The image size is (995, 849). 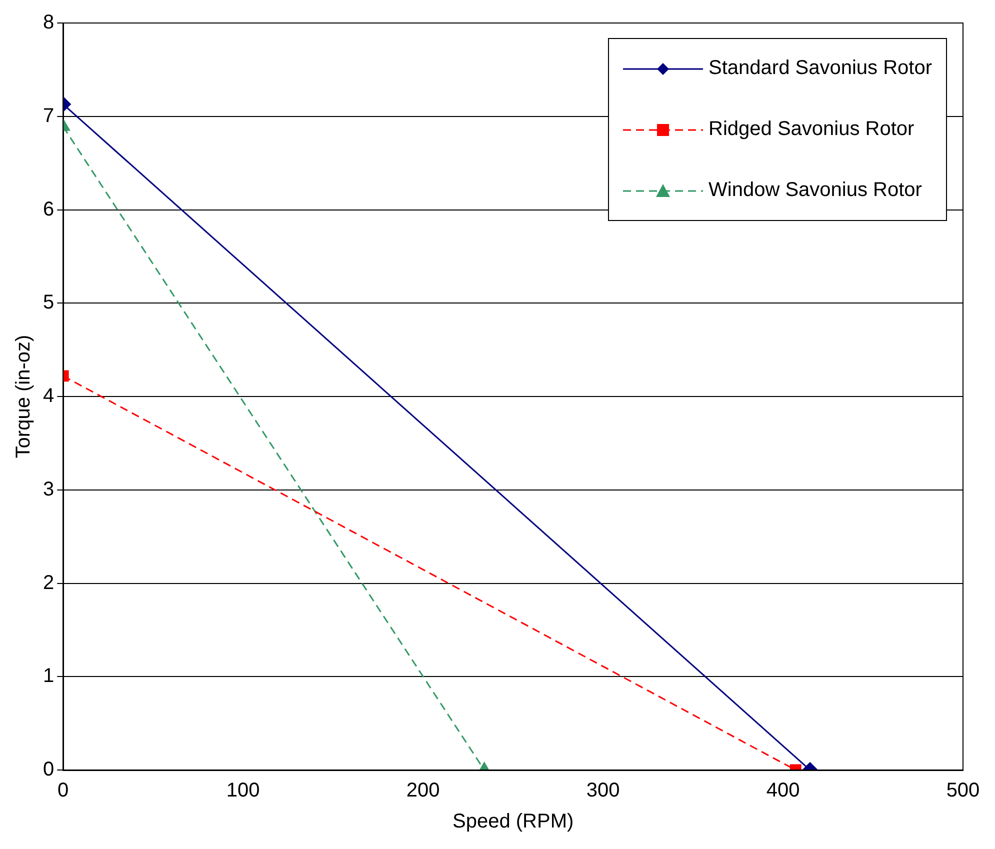 I want to click on x-tick-label: 100, so click(x=243, y=791).